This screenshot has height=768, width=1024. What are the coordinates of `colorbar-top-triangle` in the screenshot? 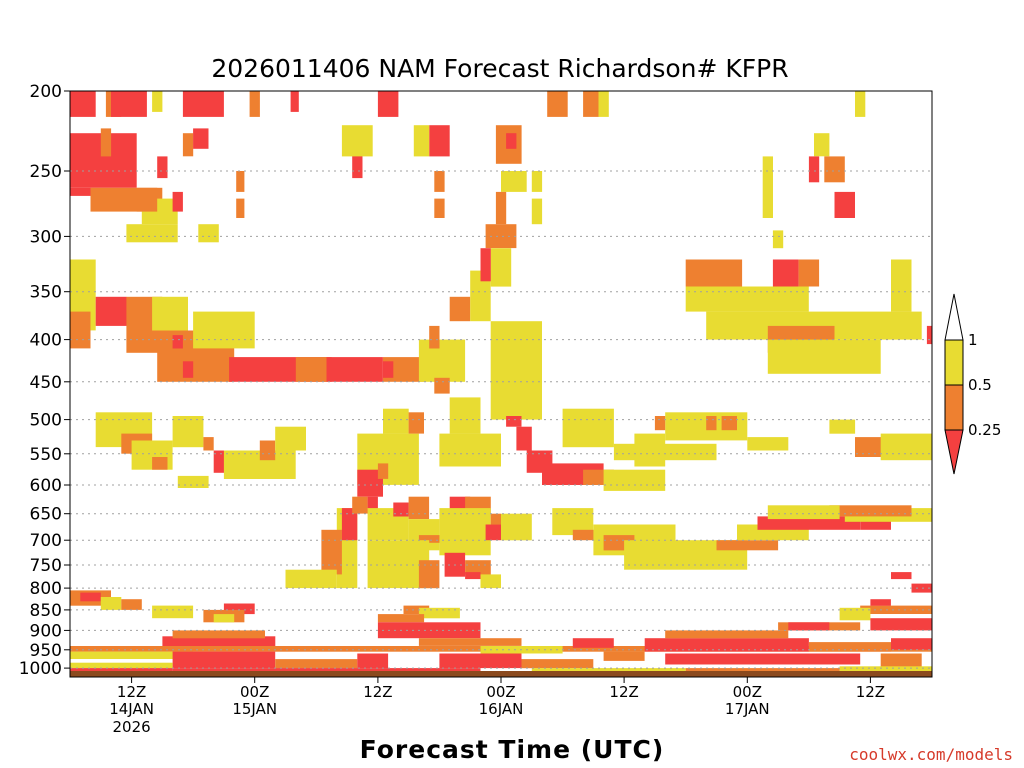 It's located at (954, 317).